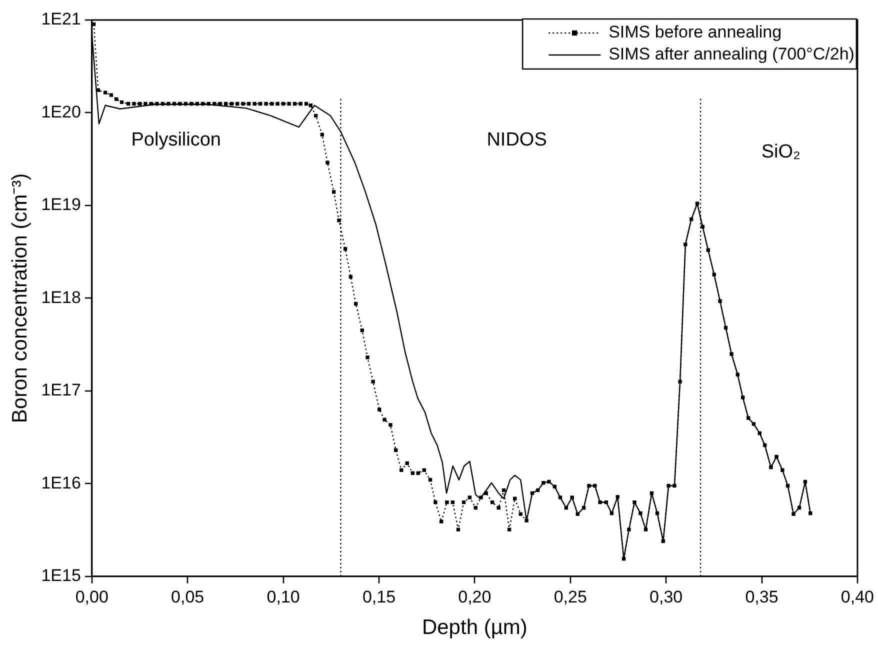 This screenshot has height=649, width=878. Describe the element at coordinates (187, 596) in the screenshot. I see `x-tick-label: 0,05` at that location.